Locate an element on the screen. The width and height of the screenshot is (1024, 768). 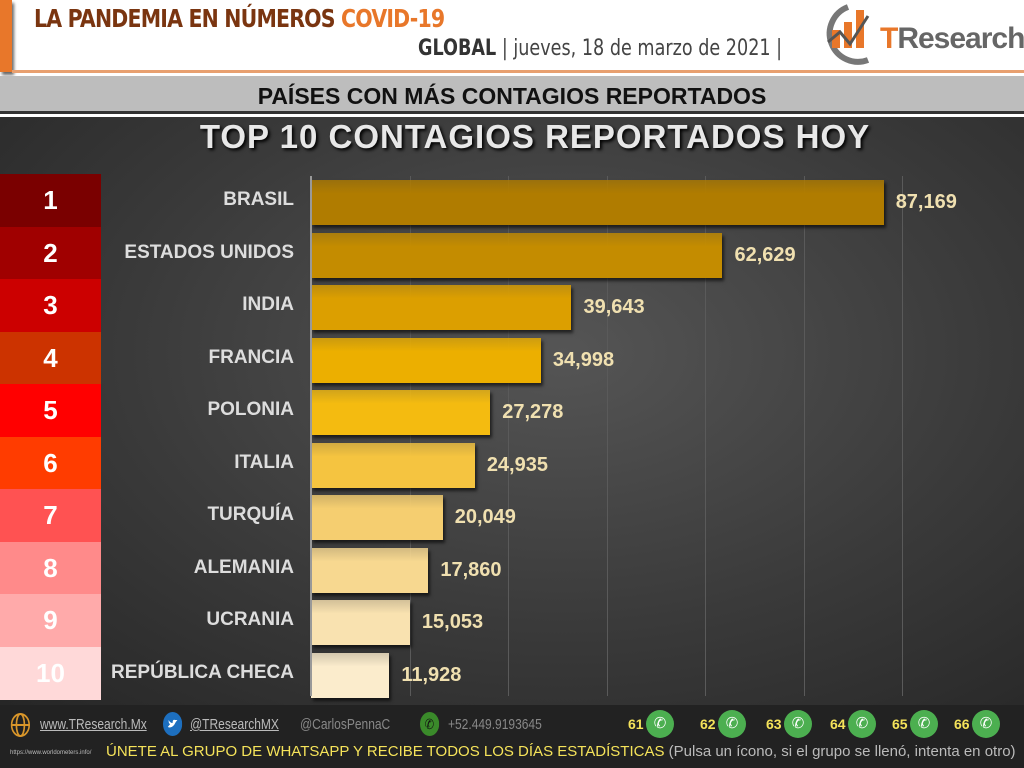
country-label: ALEMANIA is located at coordinates (243, 567).